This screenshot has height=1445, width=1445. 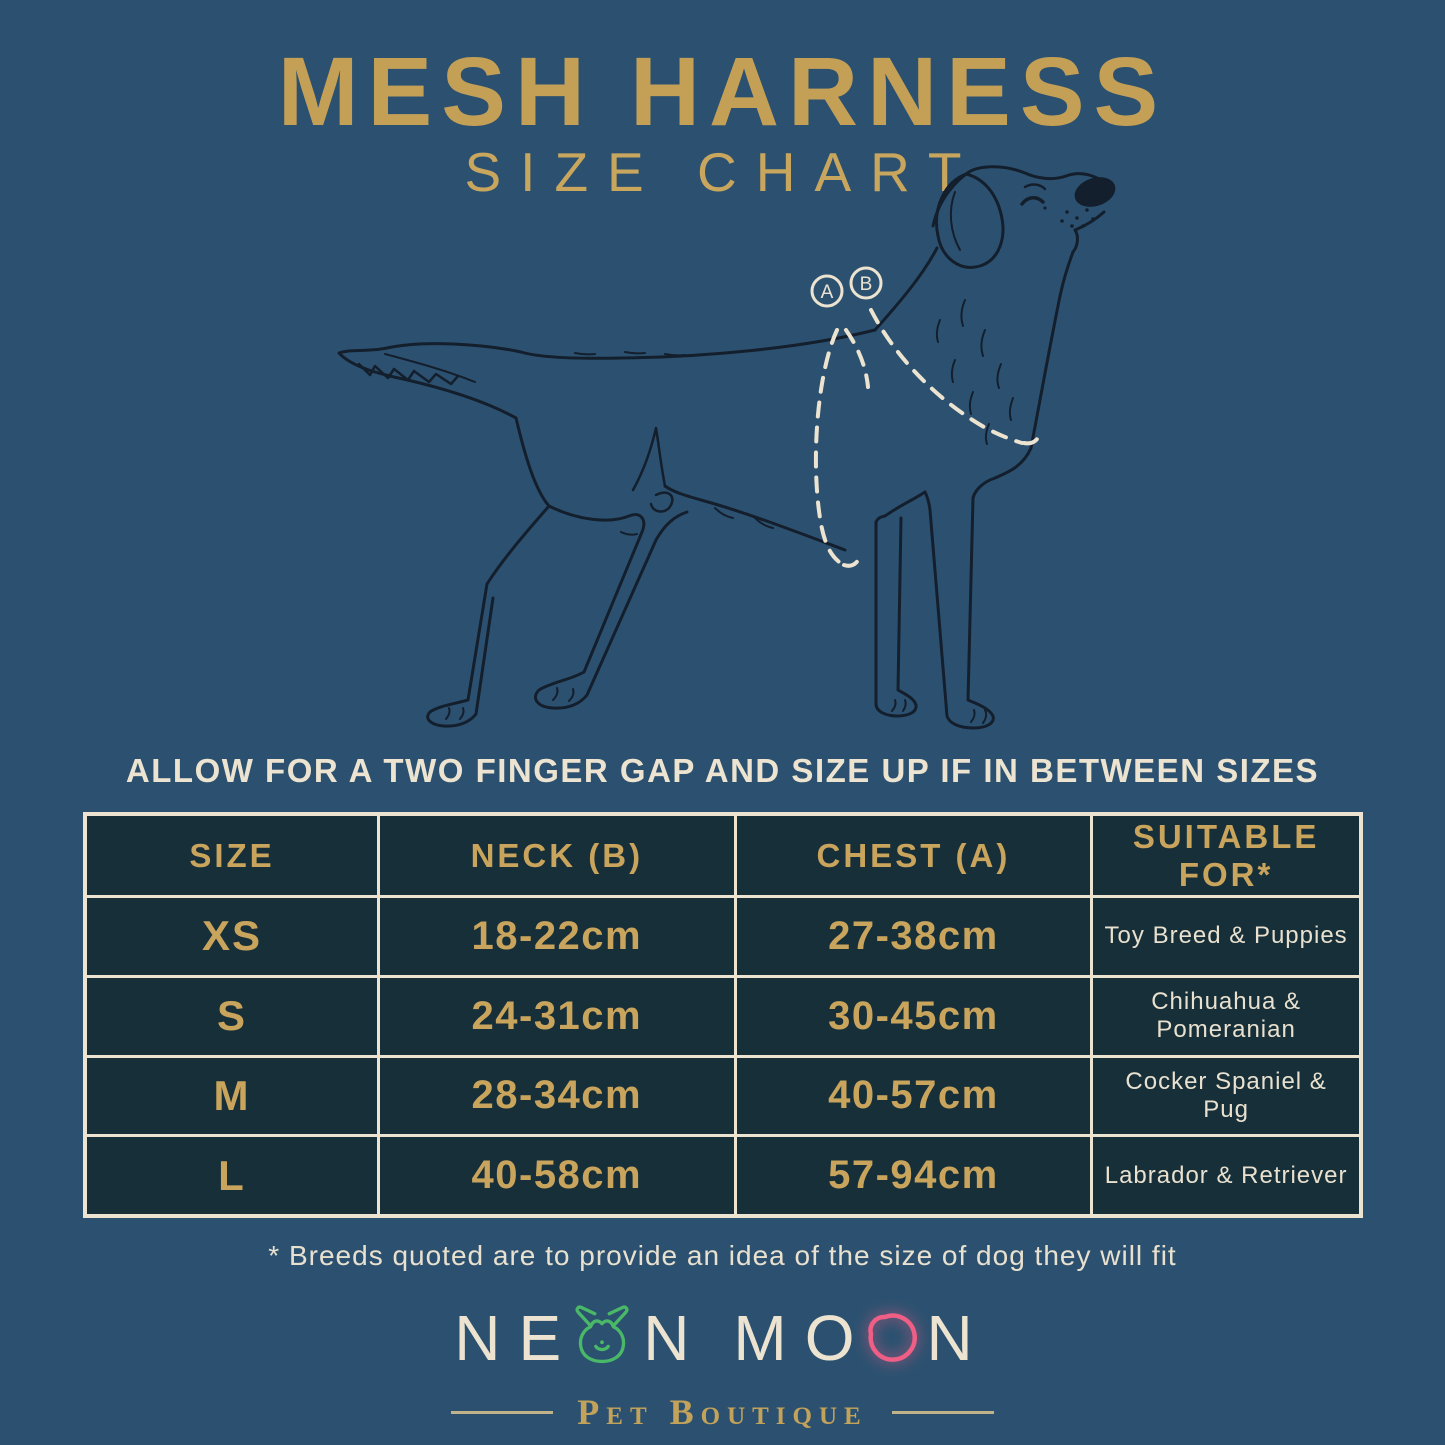 I want to click on cell-suitable: Chihuahua & Pomeranian, so click(x=1226, y=1016).